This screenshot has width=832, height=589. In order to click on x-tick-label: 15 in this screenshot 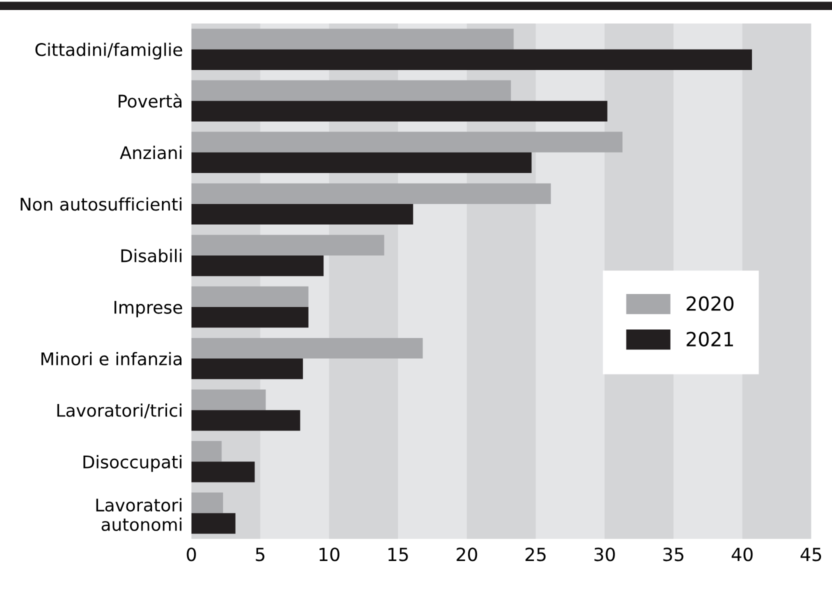, I will do `click(398, 555)`.